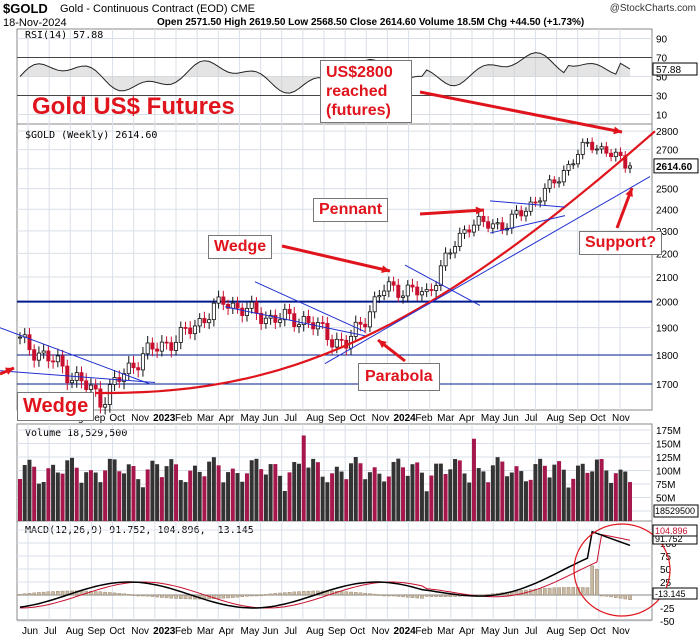 This screenshot has height=639, width=700. What do you see at coordinates (290, 418) in the screenshot?
I see `price-x-tick-label: Jul` at bounding box center [290, 418].